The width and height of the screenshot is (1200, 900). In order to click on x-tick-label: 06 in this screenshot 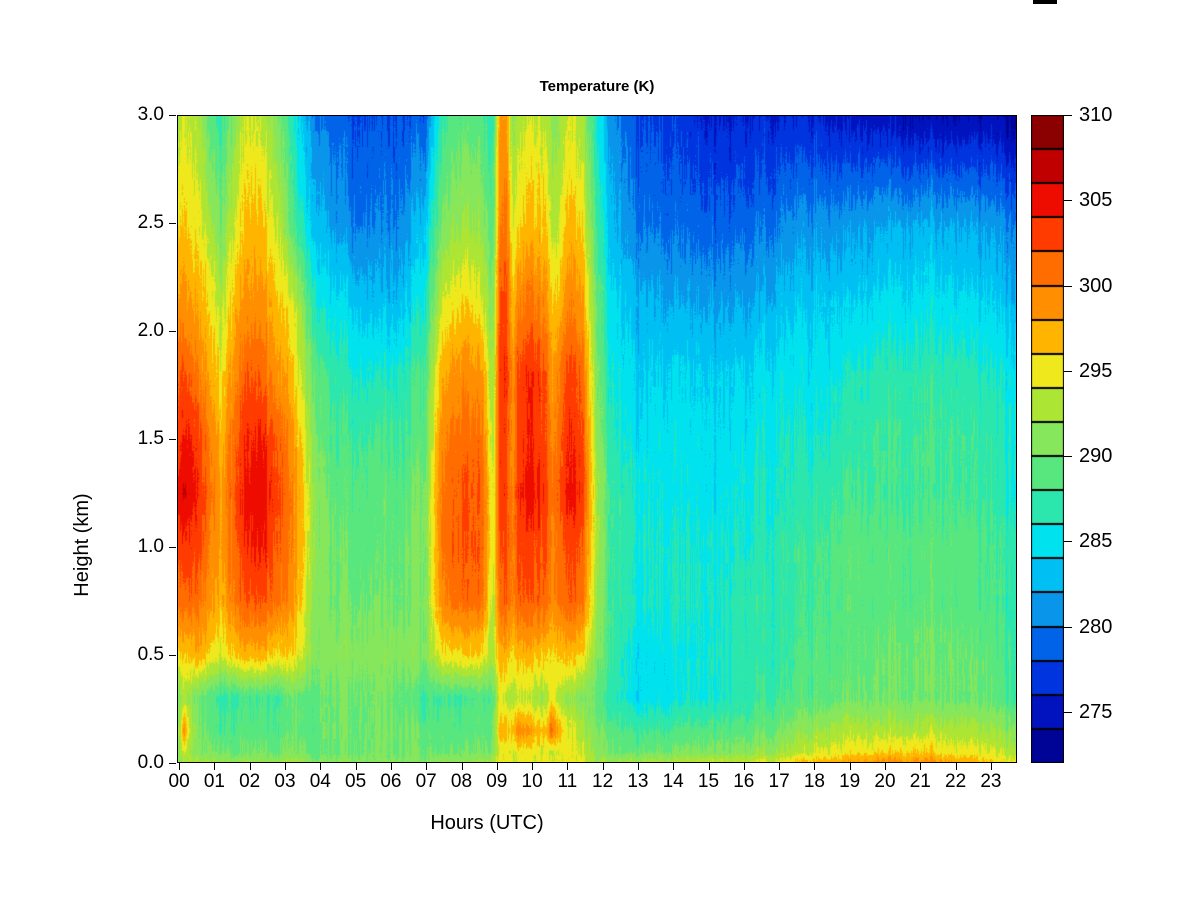, I will do `click(391, 781)`.